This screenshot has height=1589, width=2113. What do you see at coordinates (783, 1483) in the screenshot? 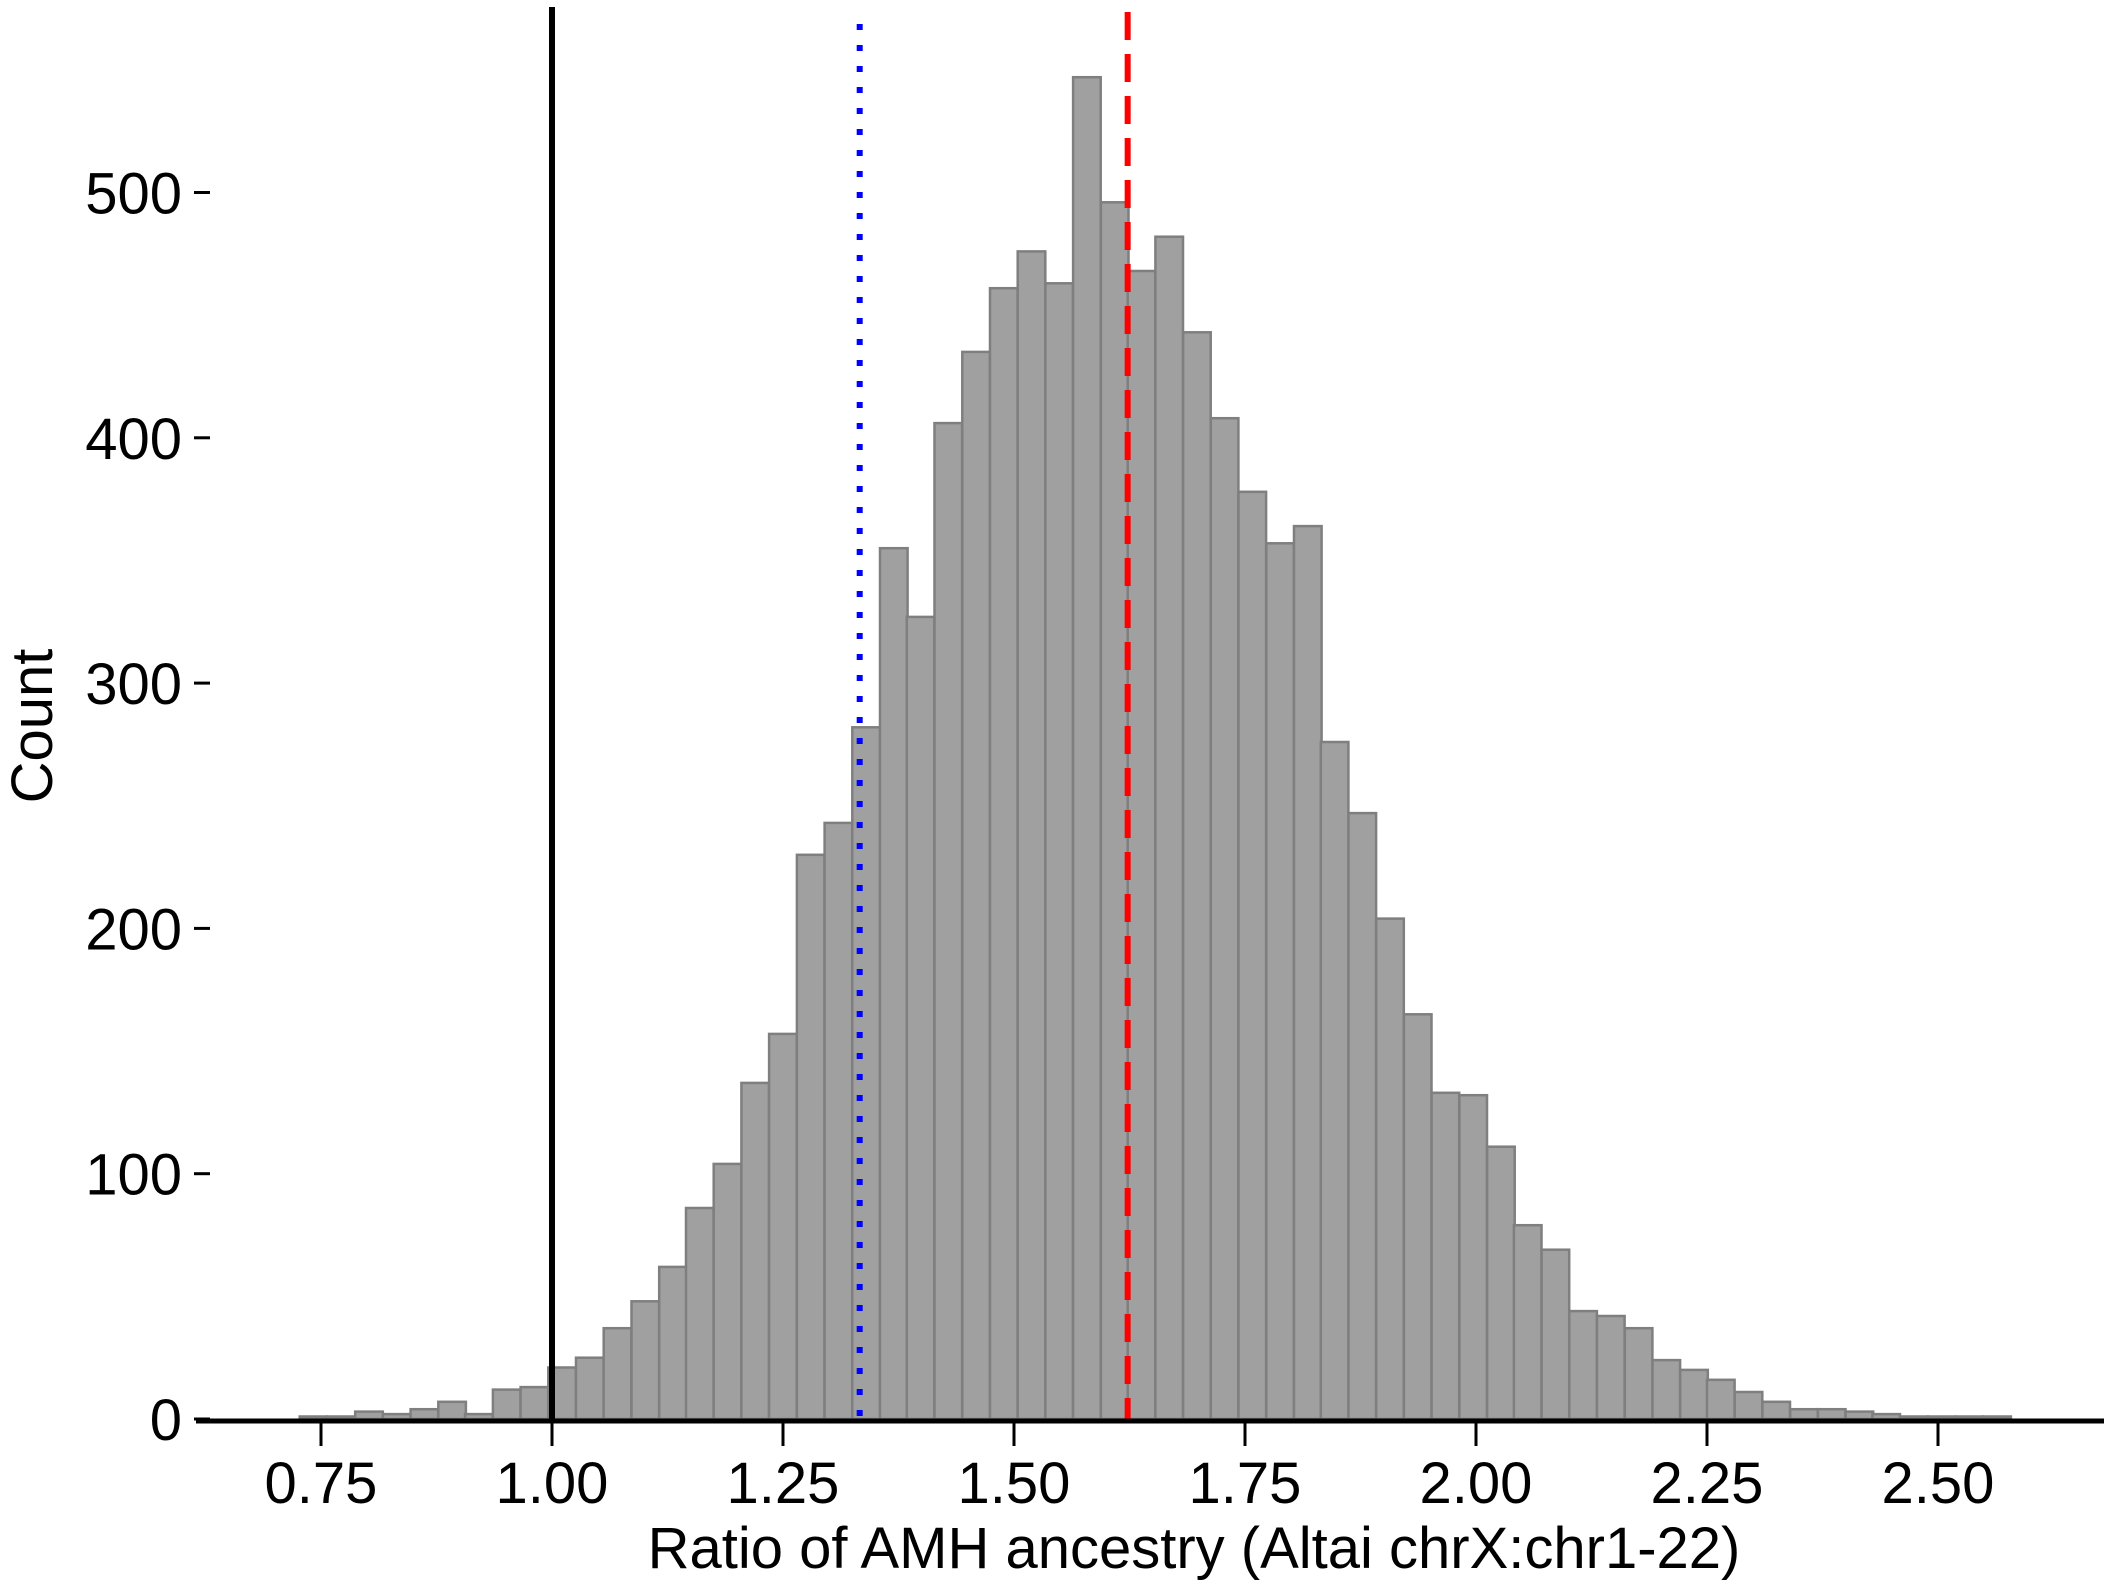
I see `x-tick-label: 1.25` at bounding box center [783, 1483].